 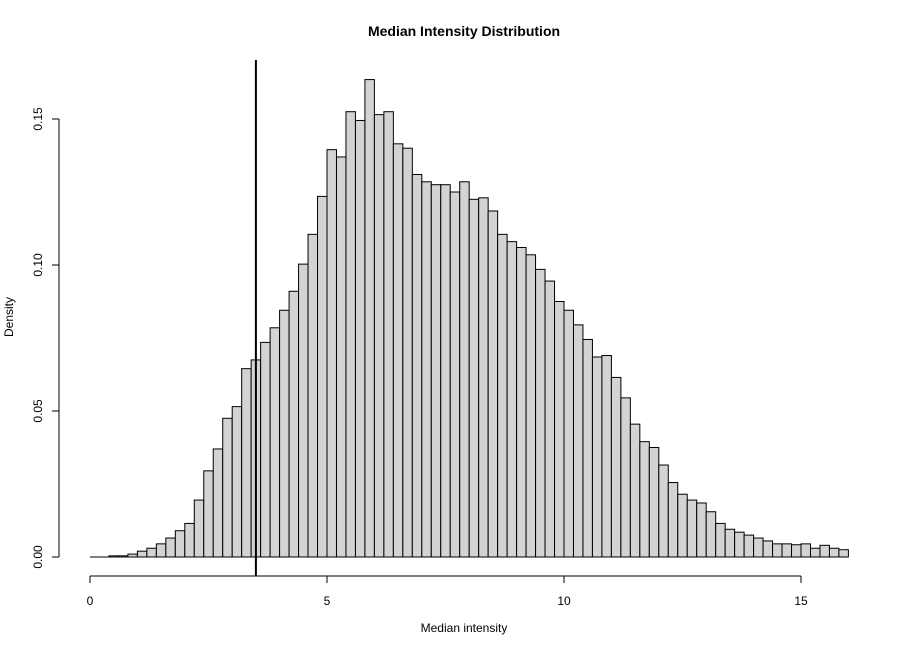 What do you see at coordinates (38, 265) in the screenshot?
I see `y-tick-label: 0.10` at bounding box center [38, 265].